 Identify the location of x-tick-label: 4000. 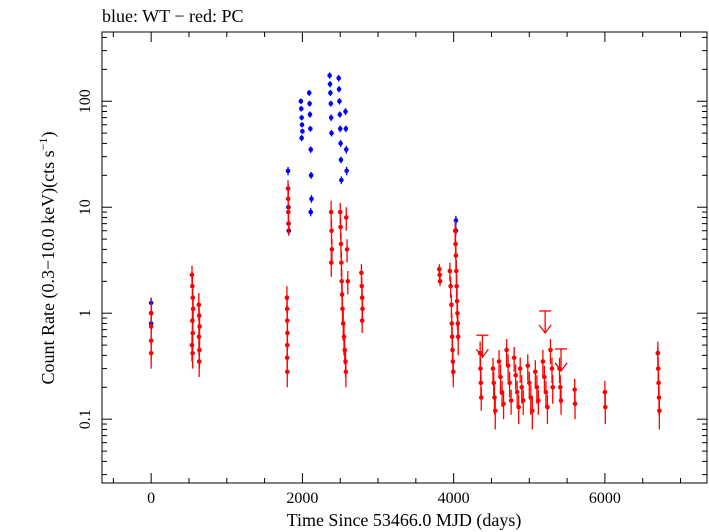
(454, 498).